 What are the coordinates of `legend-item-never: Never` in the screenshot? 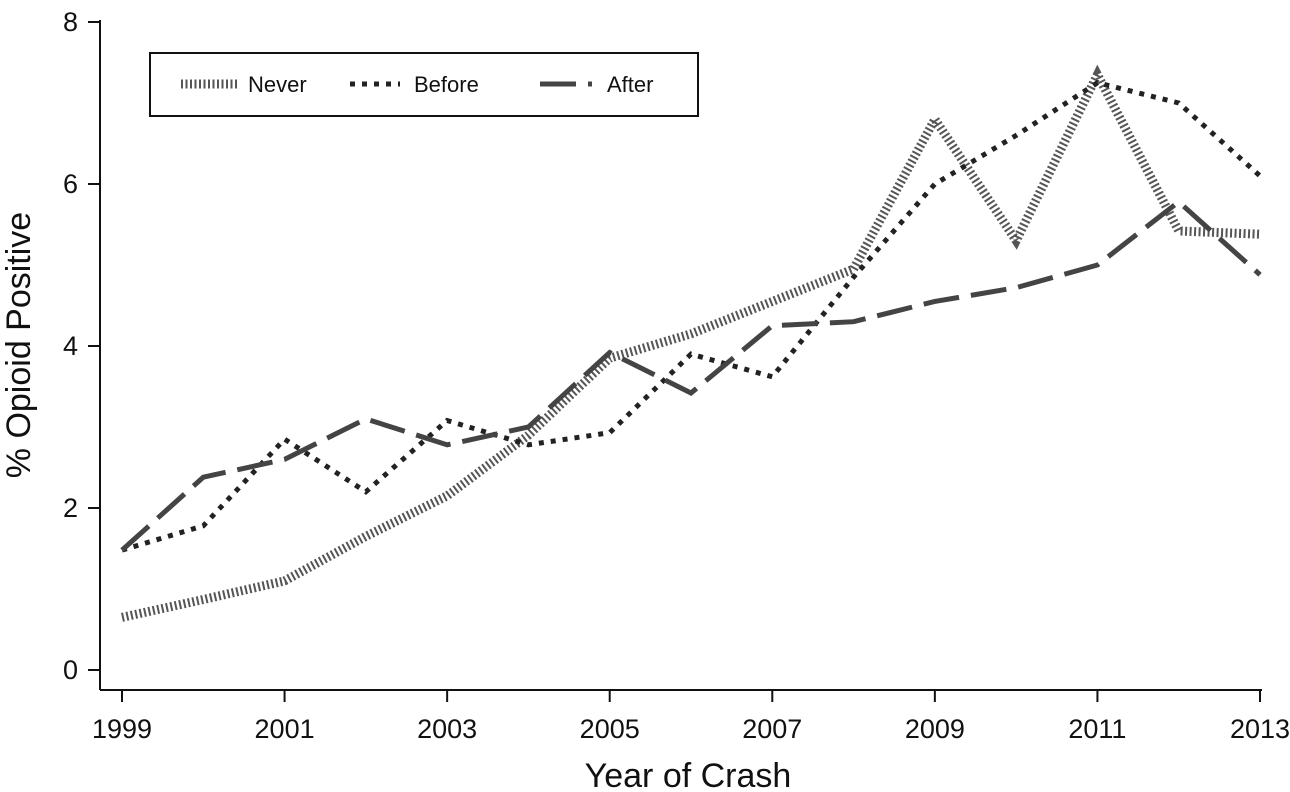 It's located at (244, 84).